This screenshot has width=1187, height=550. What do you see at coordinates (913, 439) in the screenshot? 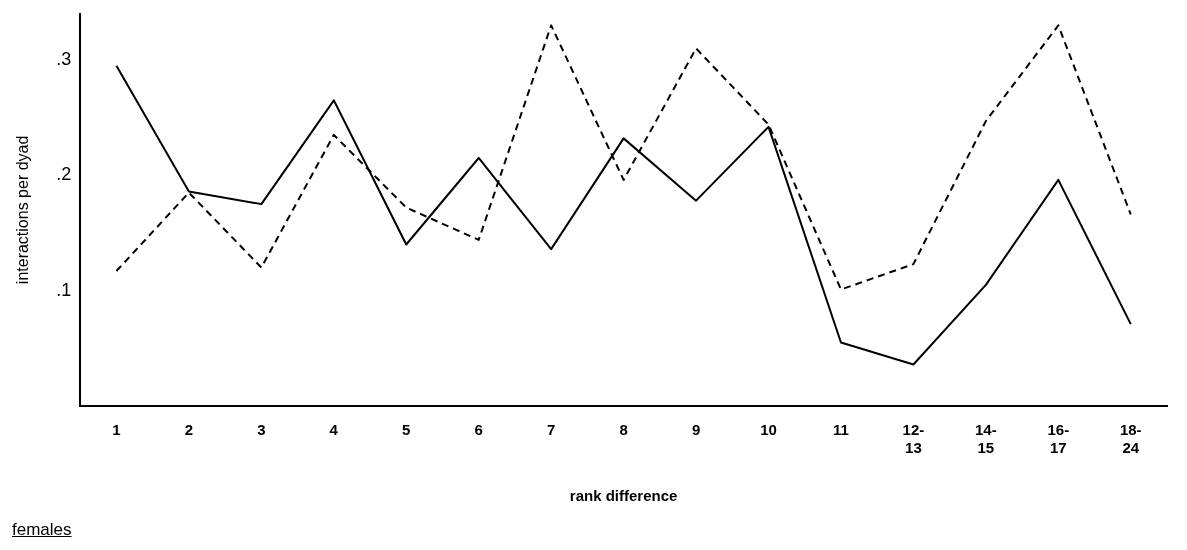
I see `x-tick-label: 12-13` at bounding box center [913, 439].